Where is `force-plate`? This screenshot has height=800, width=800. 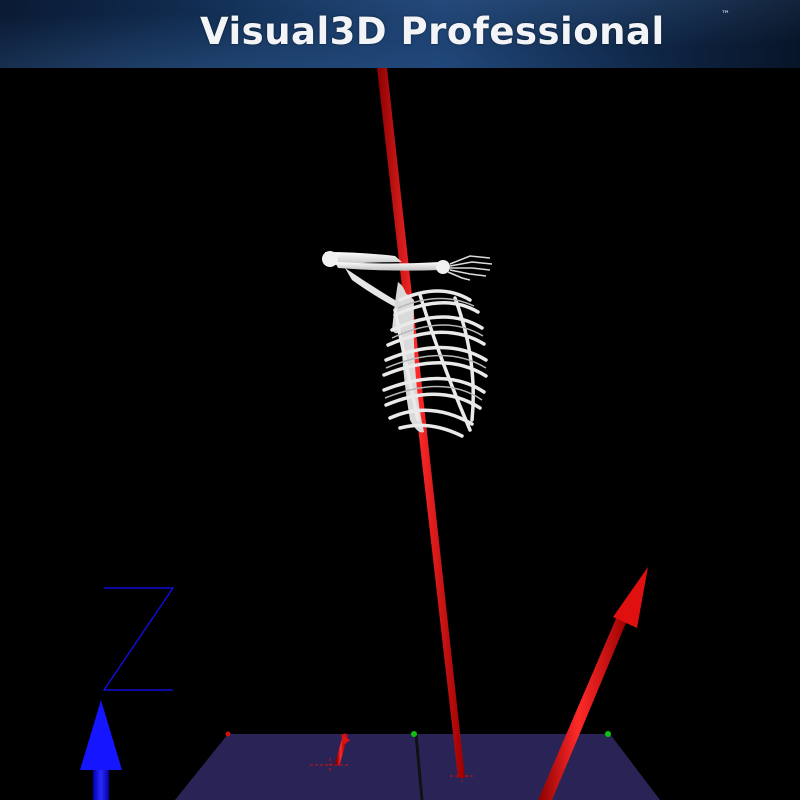
force-plate is located at coordinates (417, 765).